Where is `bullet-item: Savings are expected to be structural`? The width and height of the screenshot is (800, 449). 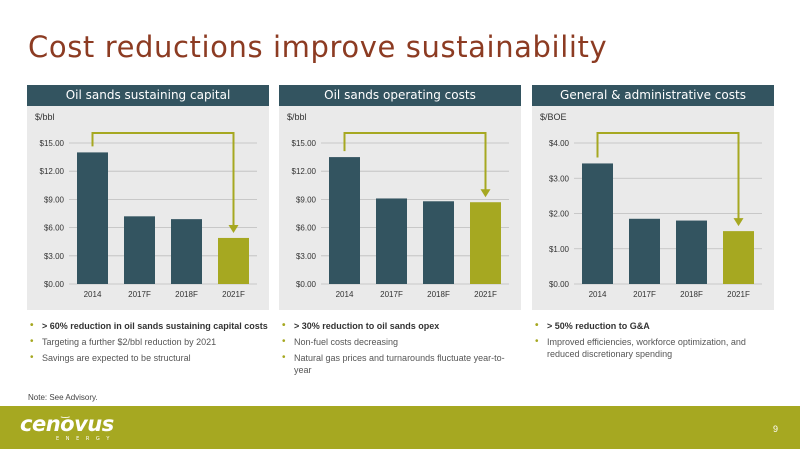 bullet-item: Savings are expected to be structural is located at coordinates (150, 358).